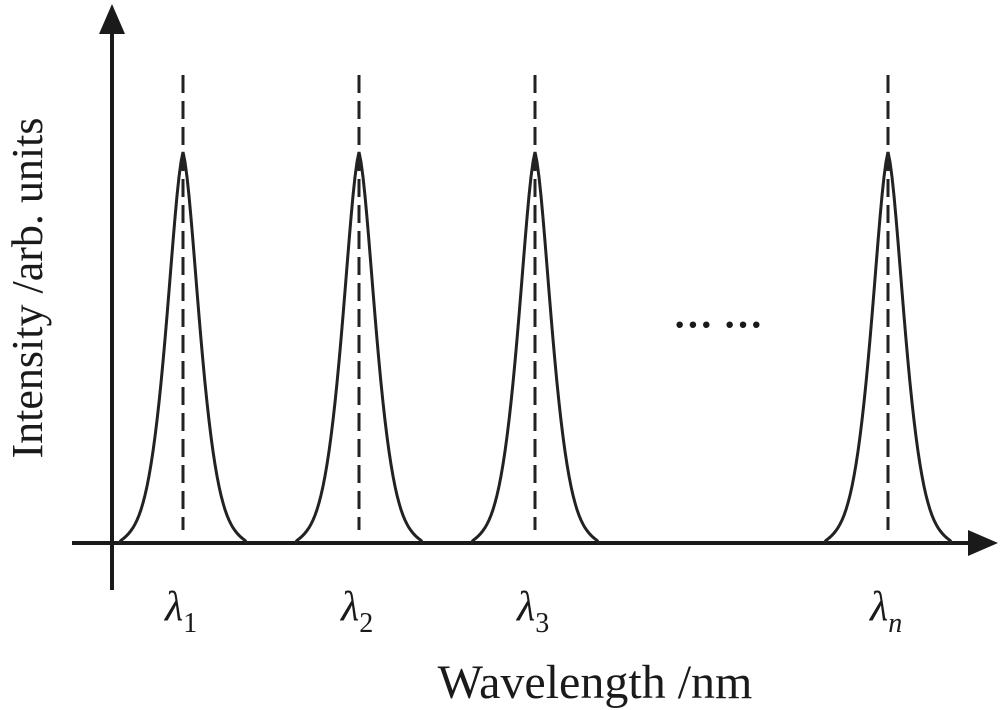 This screenshot has height=710, width=1000. What do you see at coordinates (718, 324) in the screenshot?
I see `ellipsis: ··· ···` at bounding box center [718, 324].